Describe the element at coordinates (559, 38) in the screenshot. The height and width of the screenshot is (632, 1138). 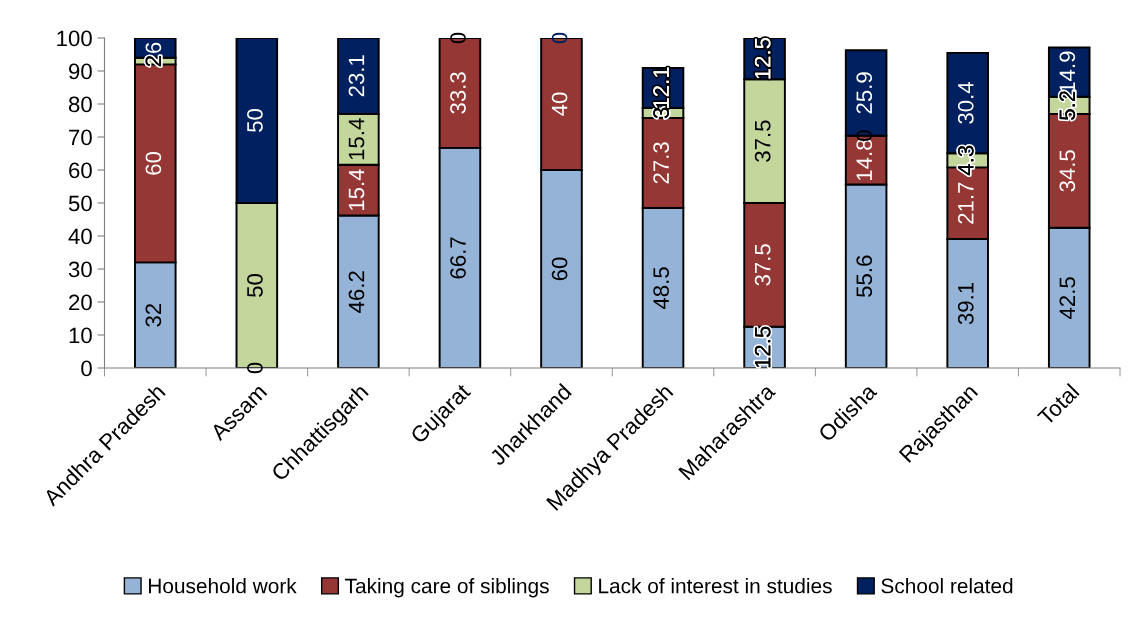
I see `data-label: 0` at that location.